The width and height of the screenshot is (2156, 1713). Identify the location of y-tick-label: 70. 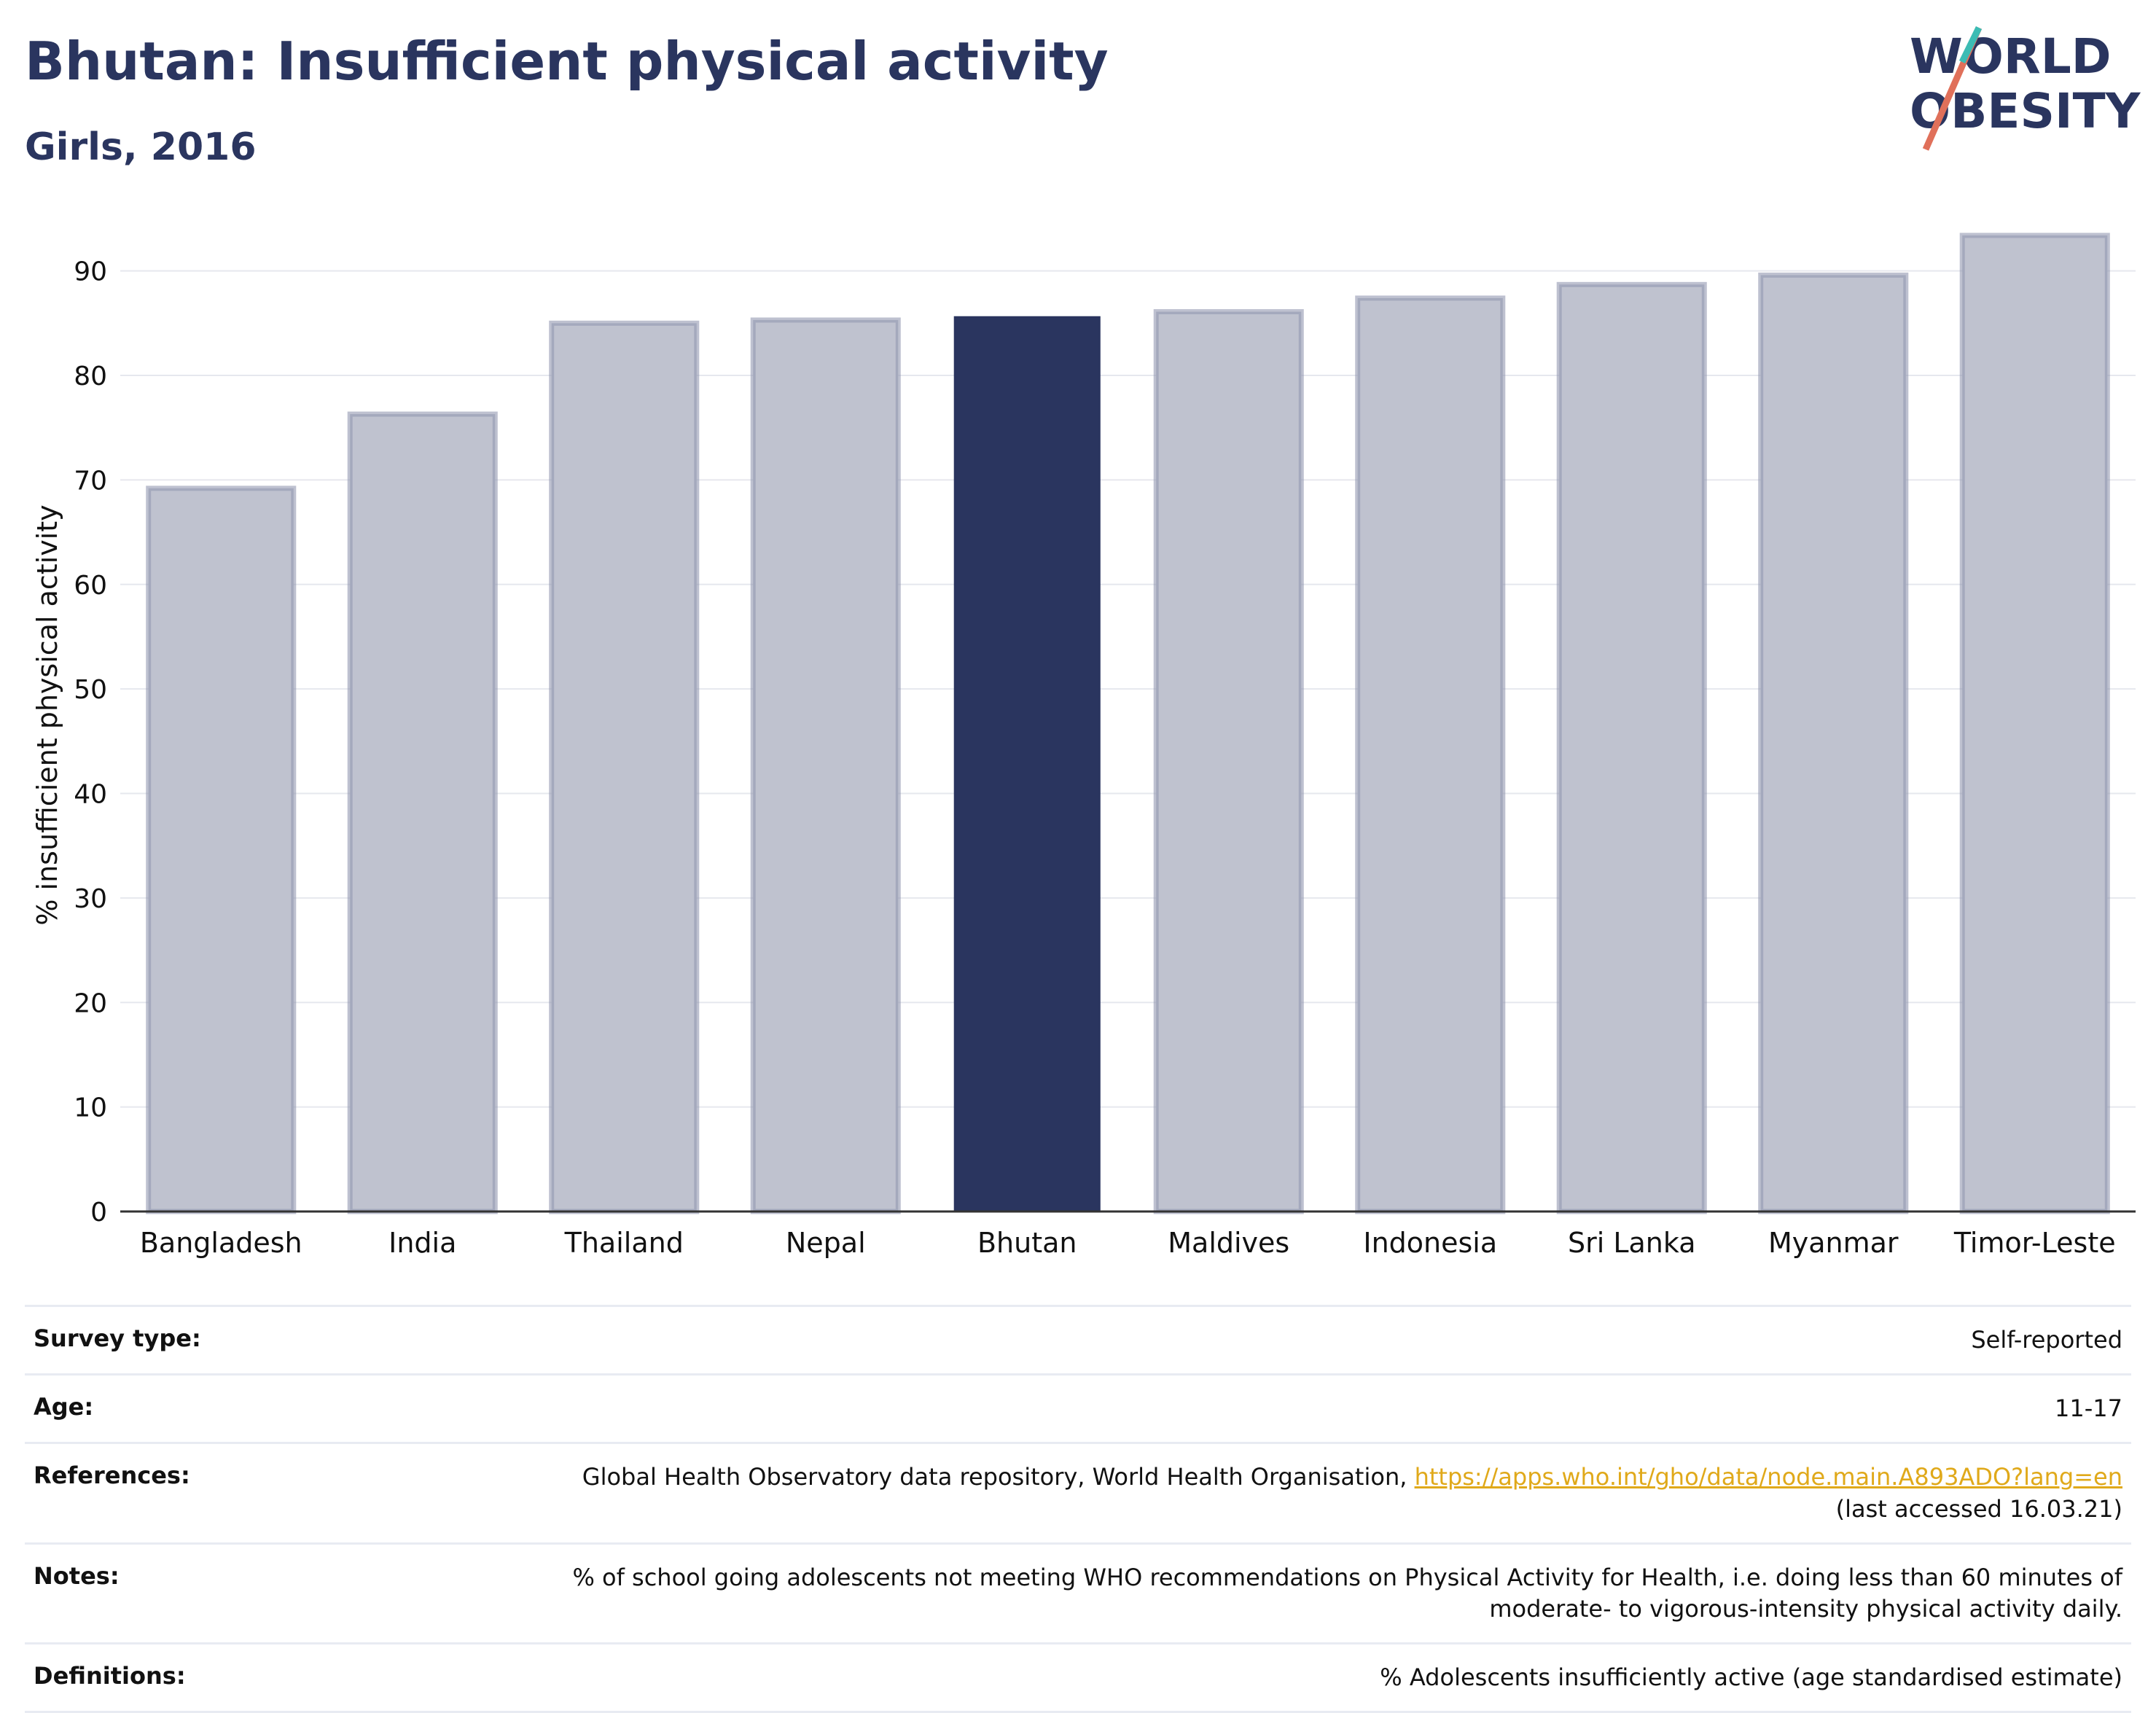
(91, 481).